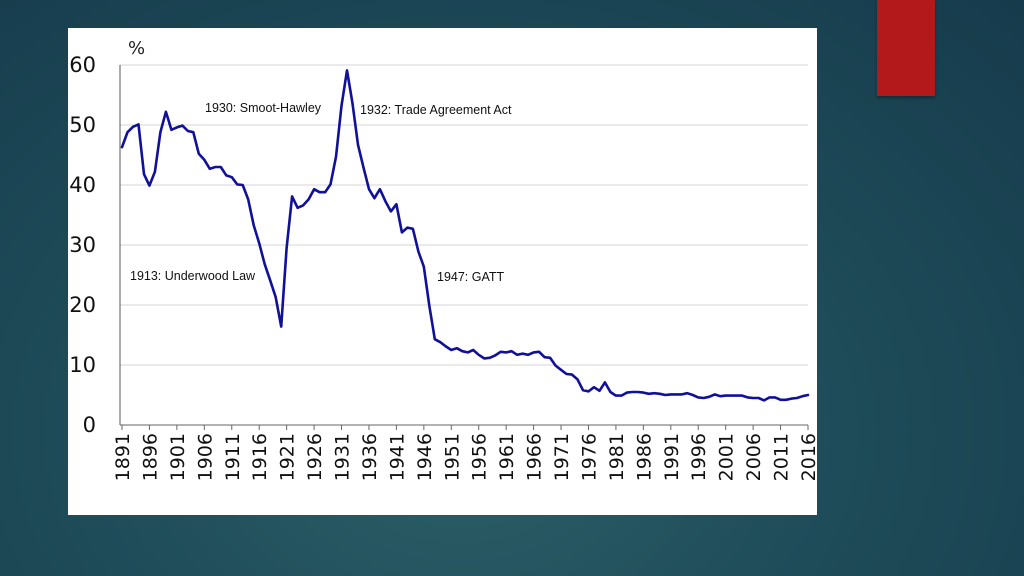 This screenshot has width=1024, height=576. What do you see at coordinates (315, 457) in the screenshot?
I see `x-tick-label: 1926` at bounding box center [315, 457].